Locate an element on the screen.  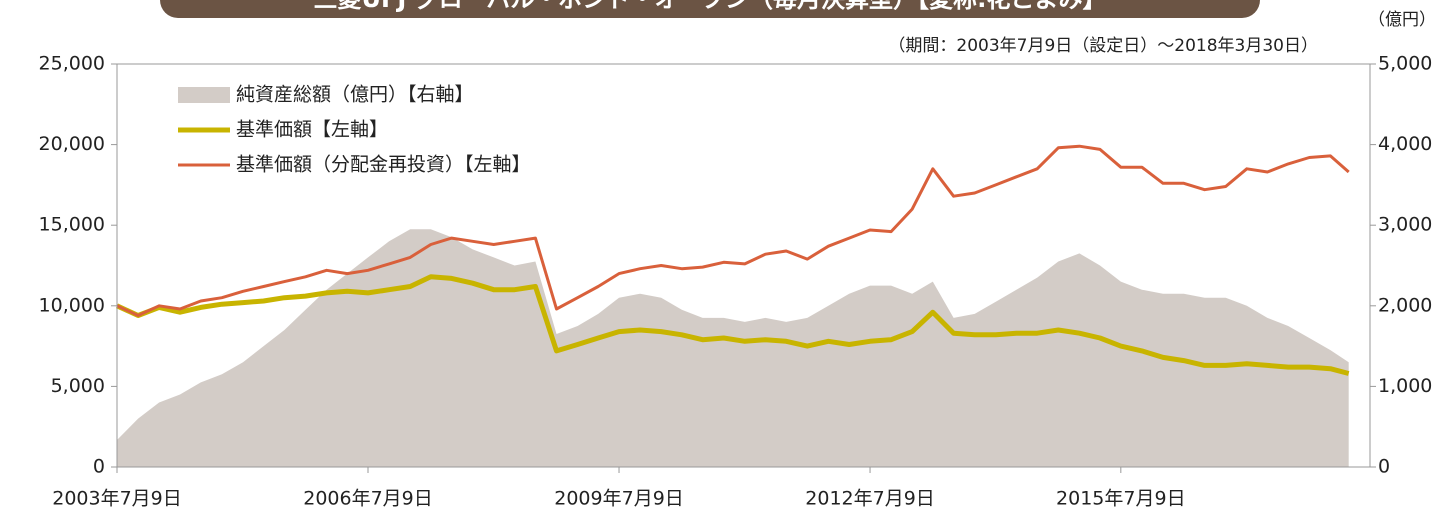
y-tick-label: 10,000 is located at coordinates (72, 305).